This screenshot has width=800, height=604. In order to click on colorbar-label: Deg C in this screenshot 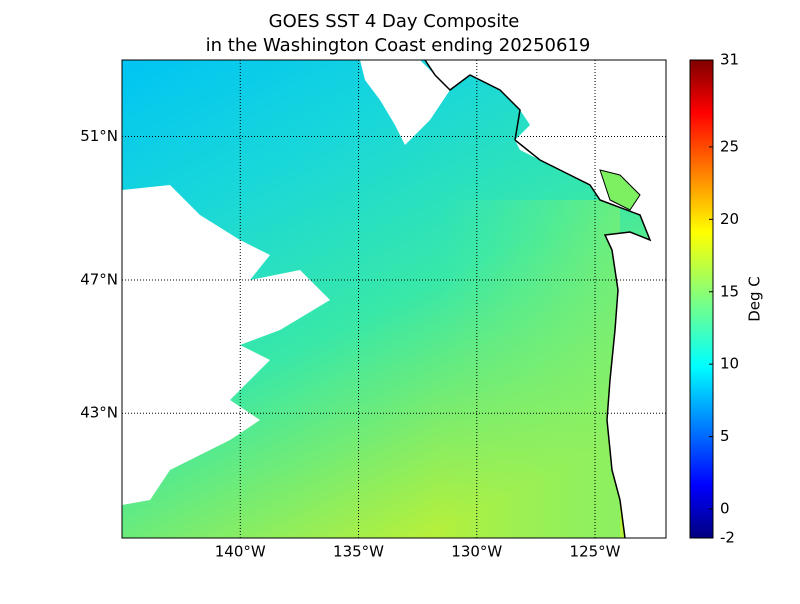, I will do `click(755, 299)`.